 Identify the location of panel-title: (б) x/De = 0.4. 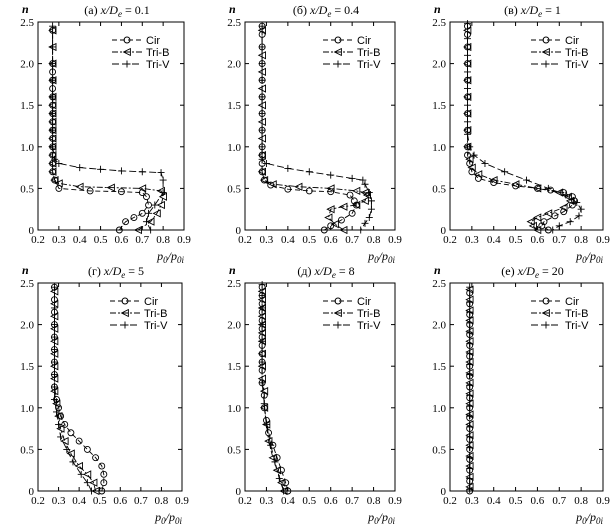
(326, 11).